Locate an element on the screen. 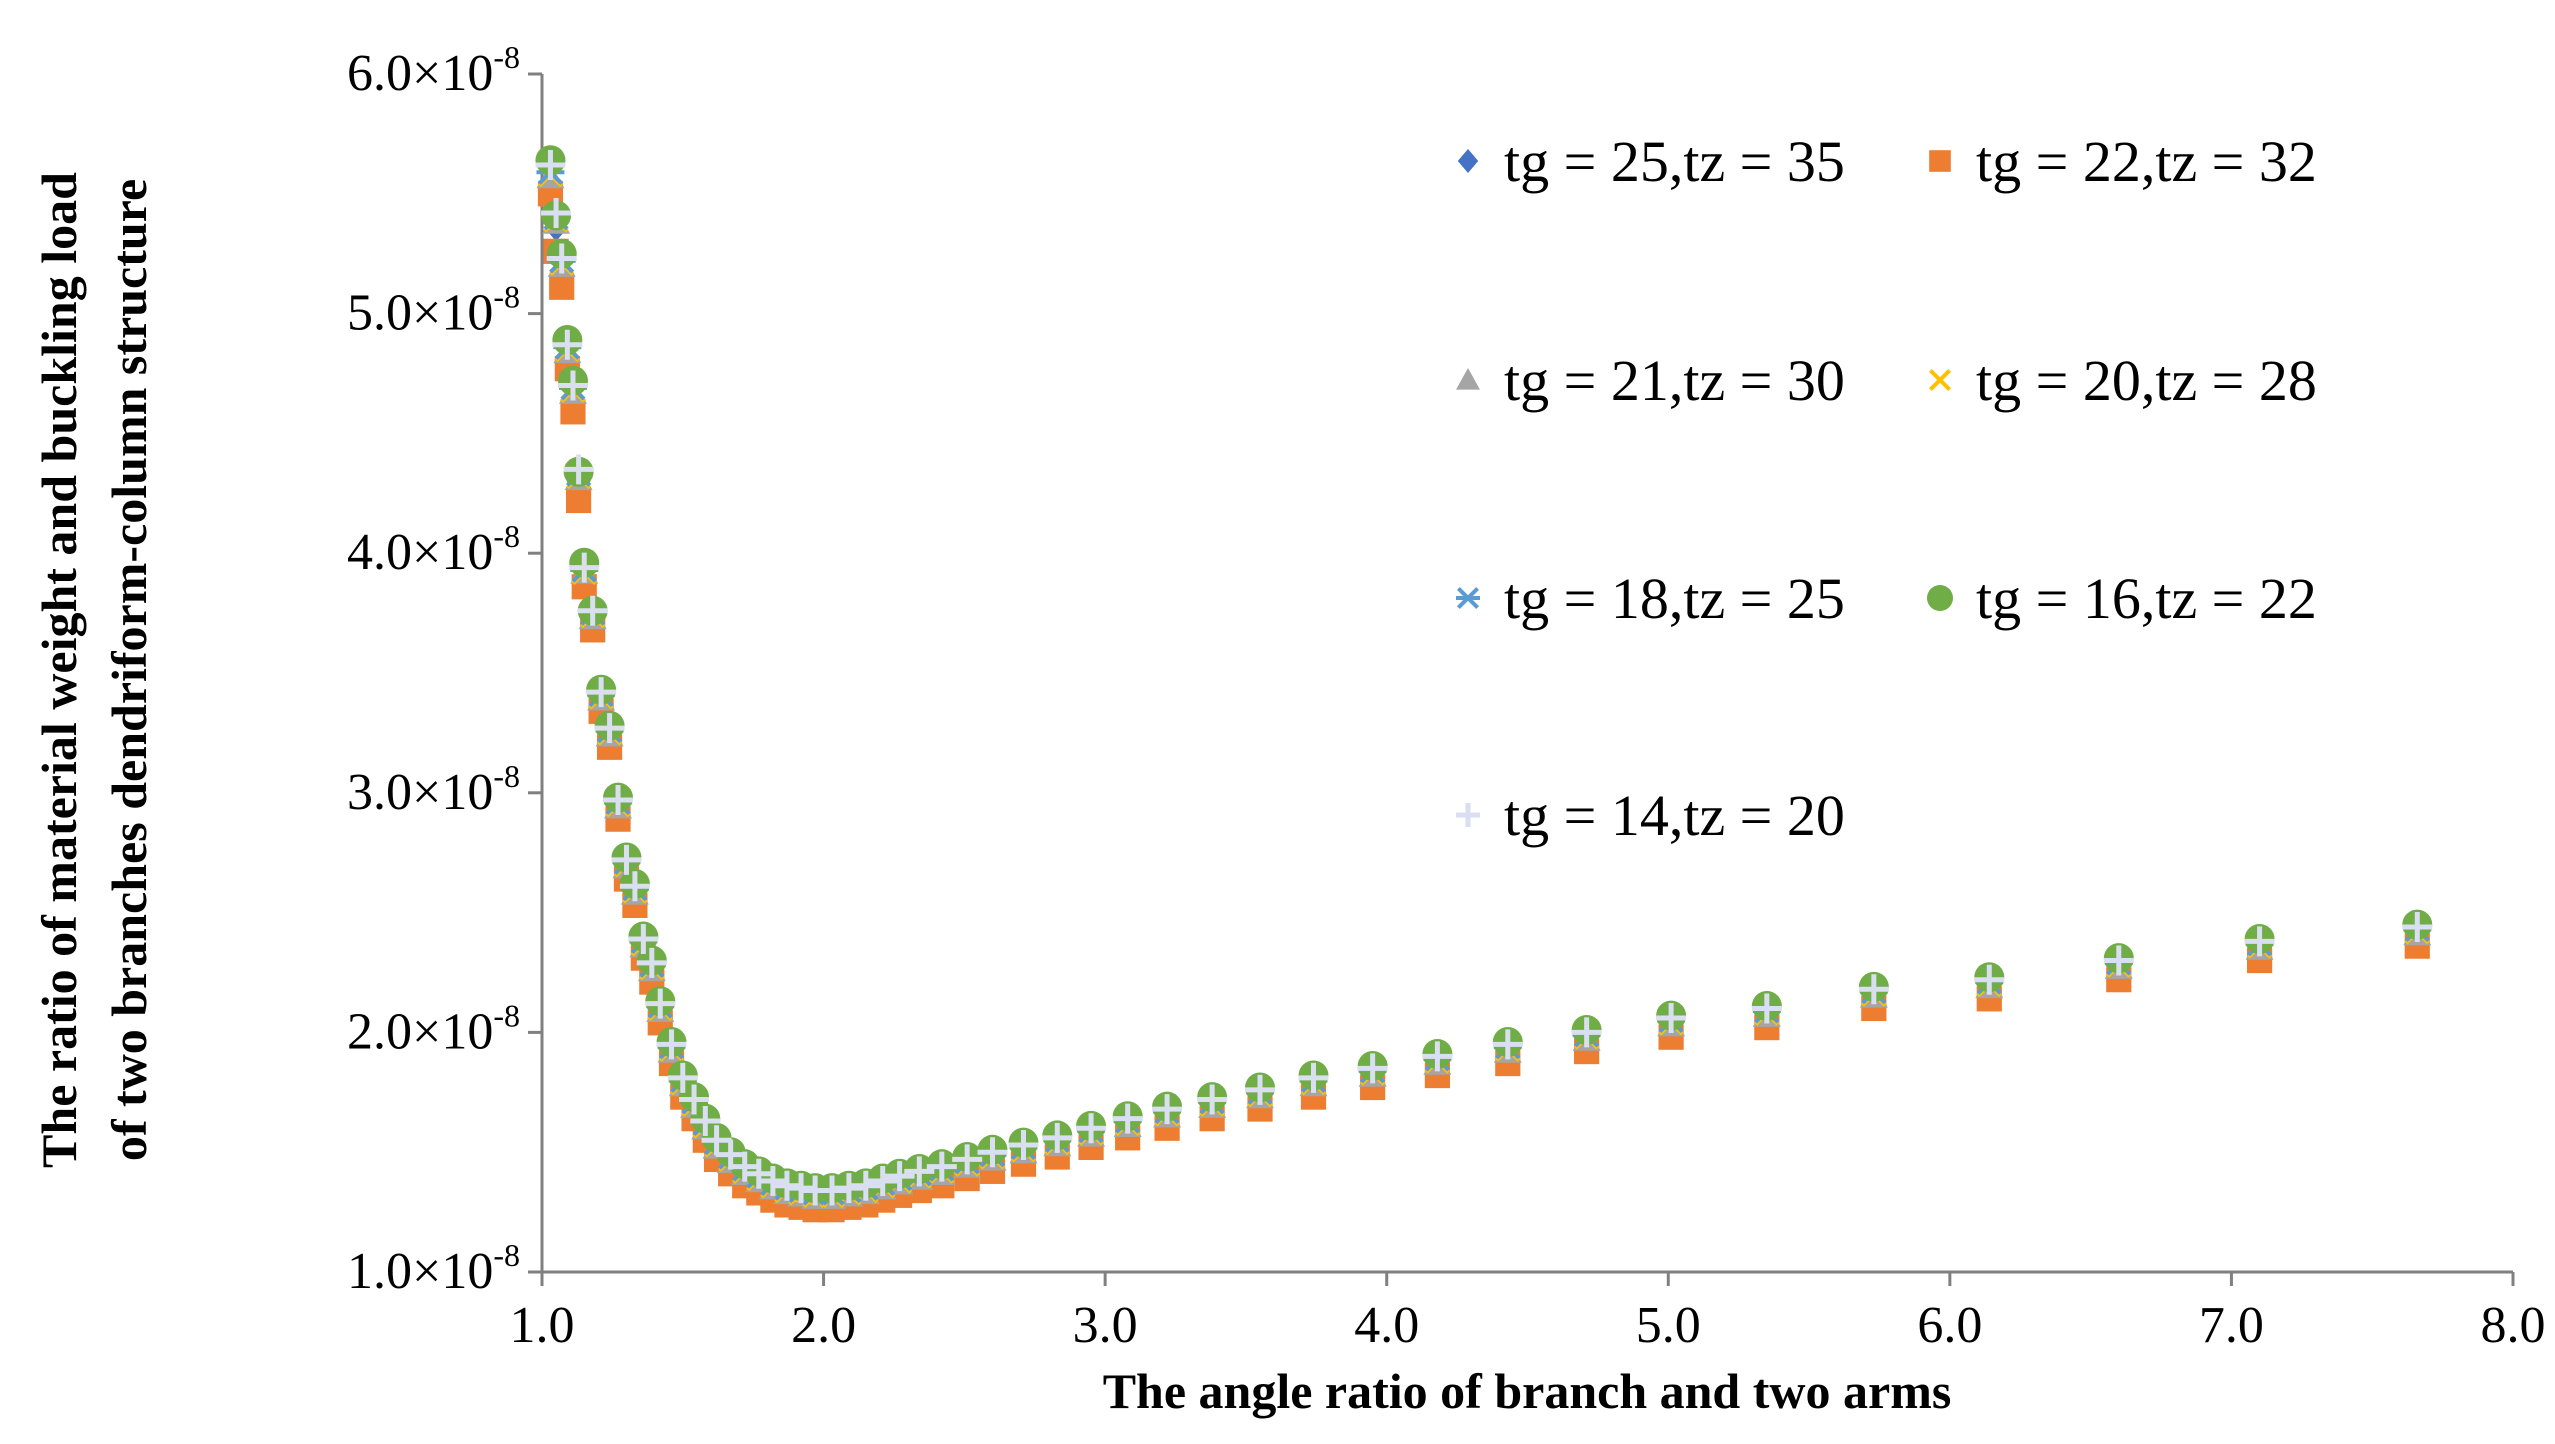 Image resolution: width=2555 pixels, height=1444 pixels. y-tick-label: 6.0×10⁻⁸ is located at coordinates (433, 70).